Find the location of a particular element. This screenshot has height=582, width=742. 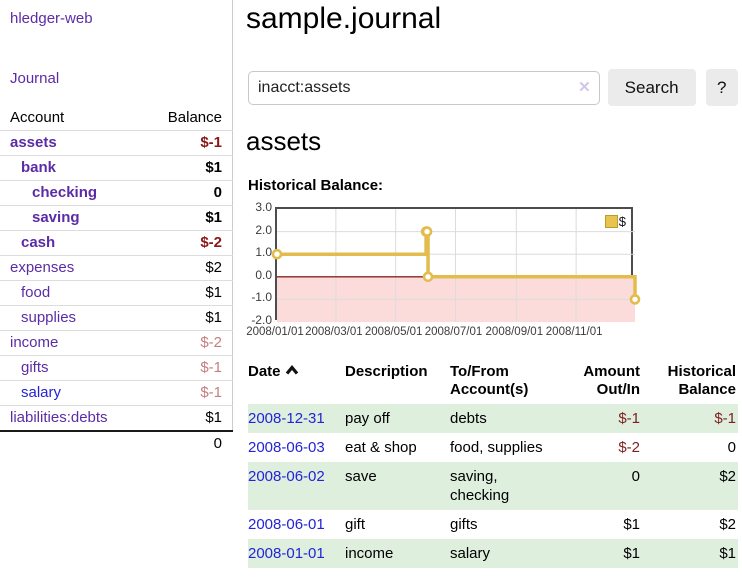

transaction-date-link: 2008-06-03 is located at coordinates (286, 447).